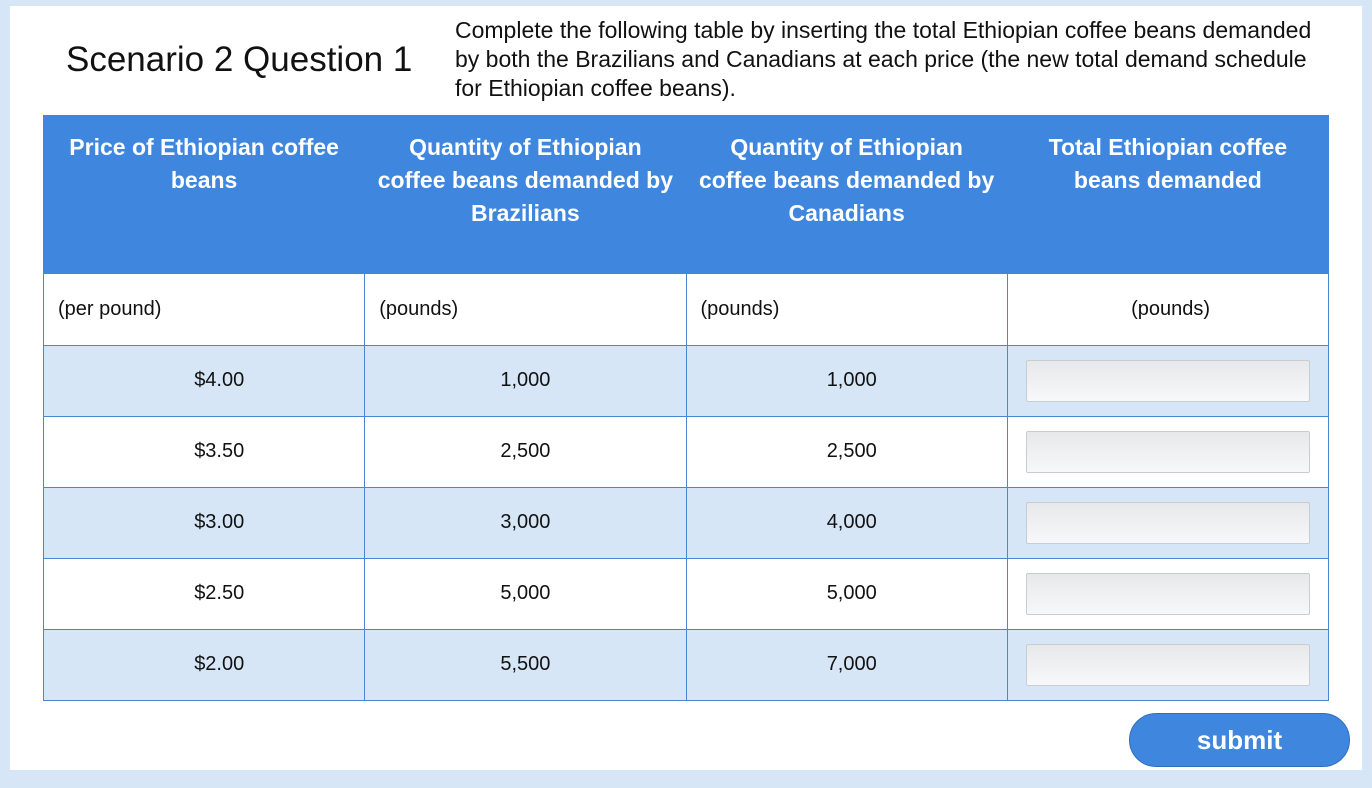 The width and height of the screenshot is (1372, 788). I want to click on price-cell: $4.00, so click(204, 380).